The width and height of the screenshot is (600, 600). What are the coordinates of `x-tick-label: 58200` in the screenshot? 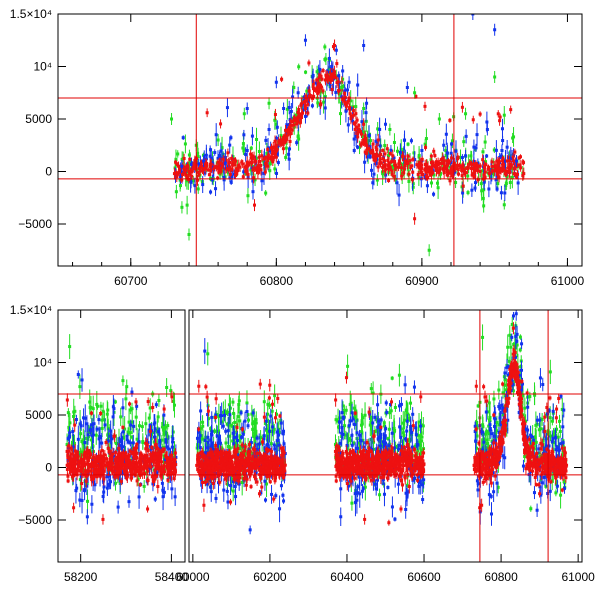 It's located at (81, 577).